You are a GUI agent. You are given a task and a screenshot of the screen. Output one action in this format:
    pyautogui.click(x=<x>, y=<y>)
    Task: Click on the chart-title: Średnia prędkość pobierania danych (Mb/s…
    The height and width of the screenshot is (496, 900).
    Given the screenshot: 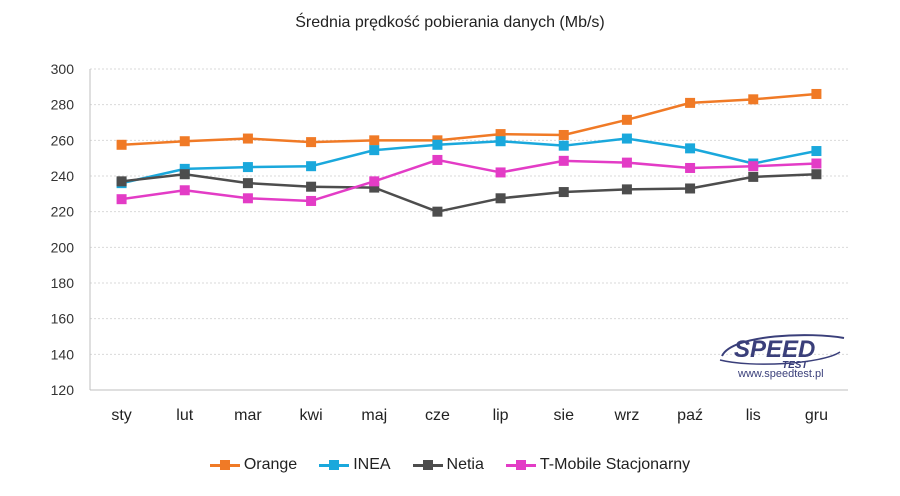 What is the action you would take?
    pyautogui.click(x=450, y=22)
    